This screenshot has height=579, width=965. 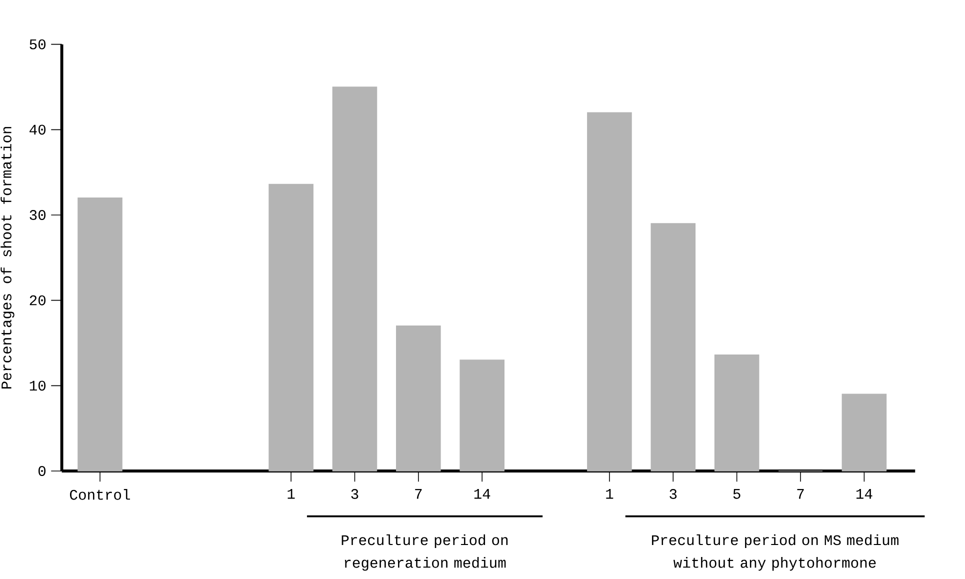 I want to click on y-tick-label: 10, so click(x=38, y=385).